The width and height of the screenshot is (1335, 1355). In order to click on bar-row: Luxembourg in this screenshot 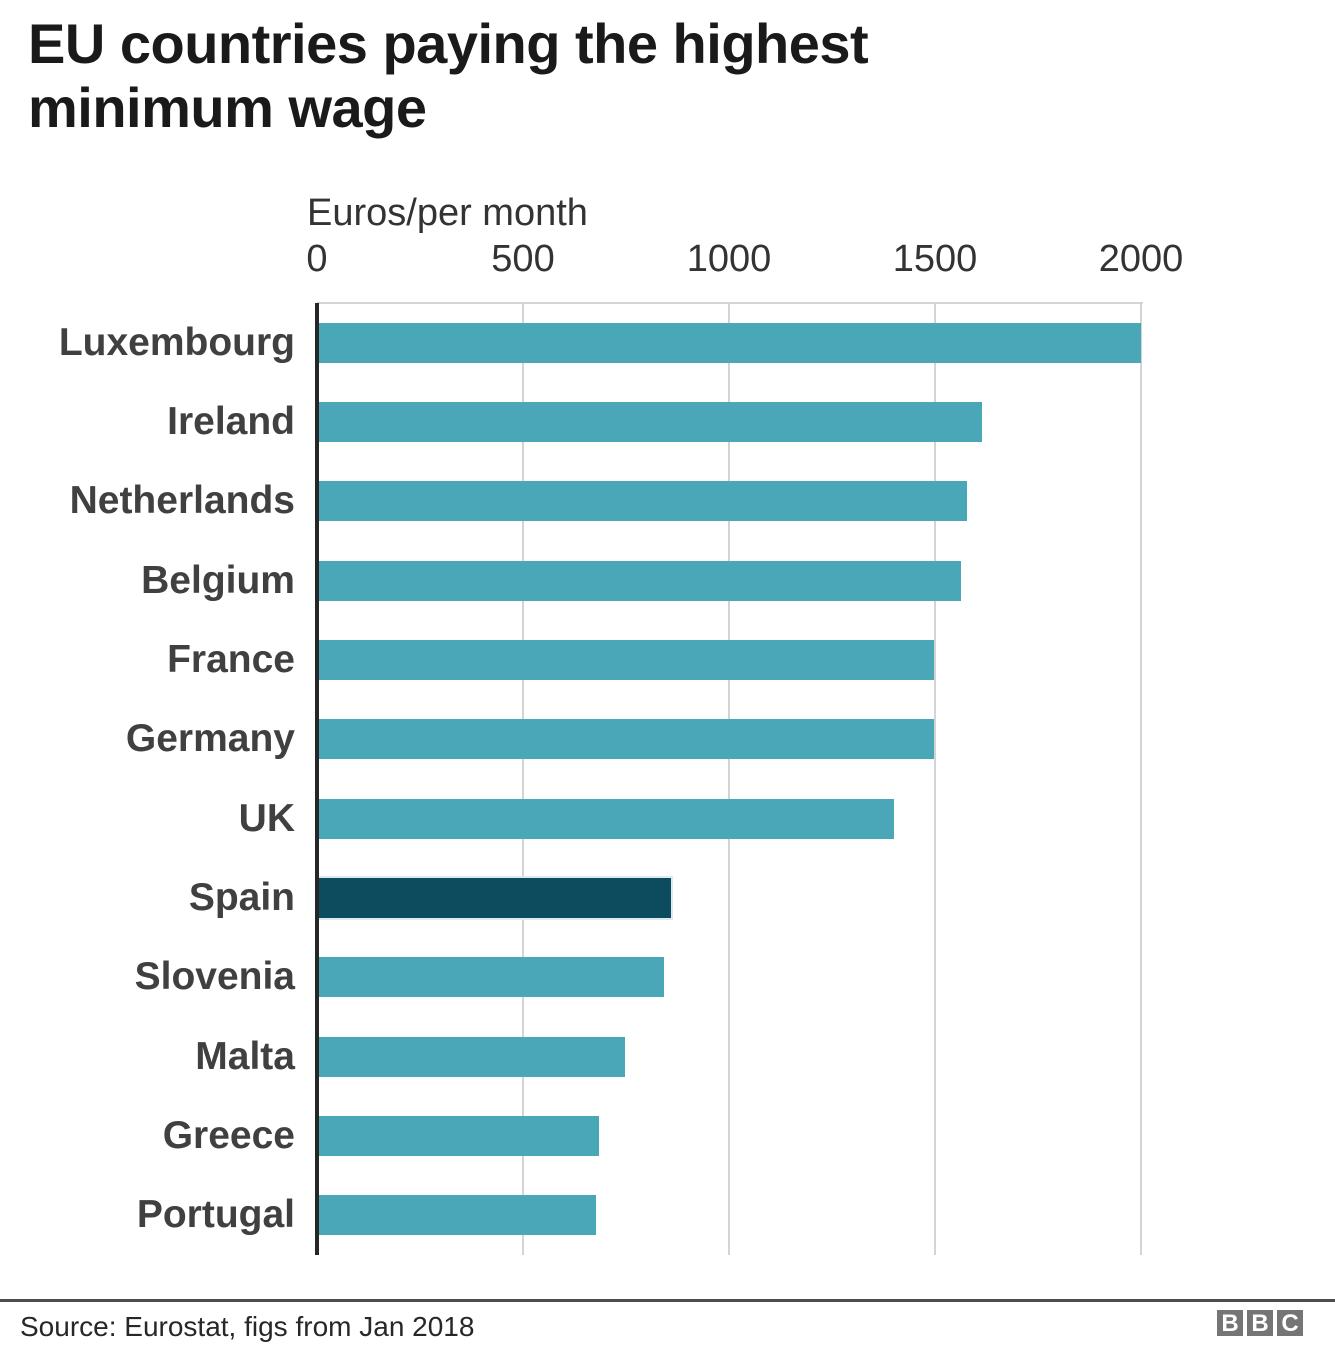, I will do `click(667, 342)`.